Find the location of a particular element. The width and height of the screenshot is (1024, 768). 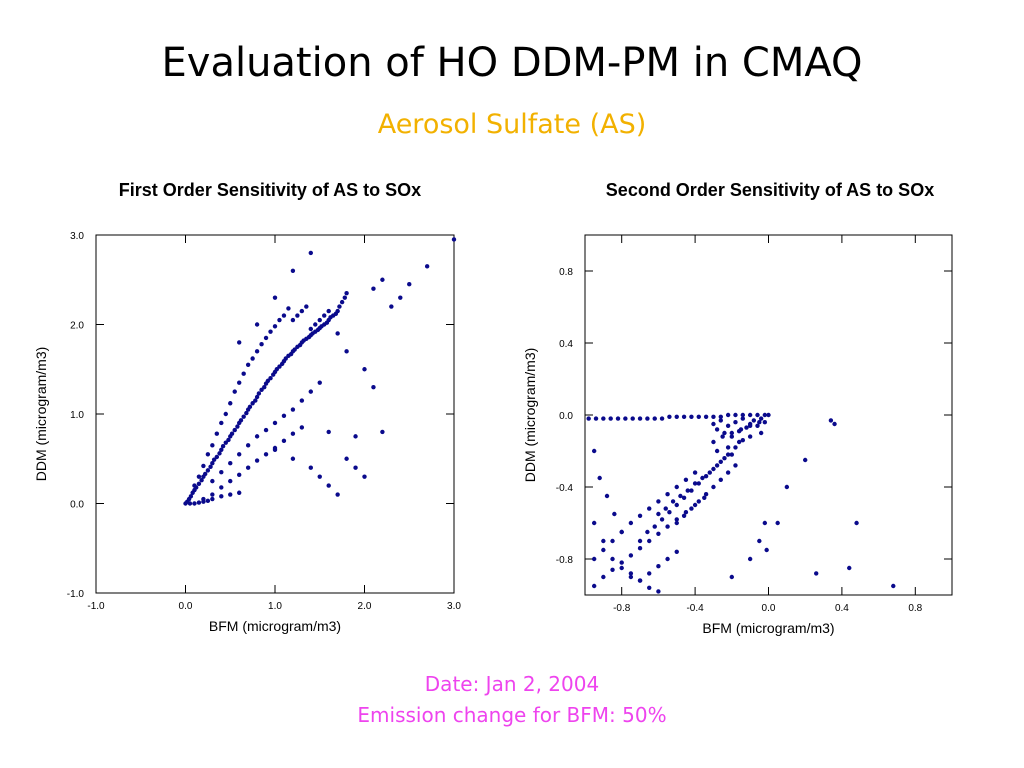

first-order-x-tick-label: -1.0 is located at coordinates (96, 606).